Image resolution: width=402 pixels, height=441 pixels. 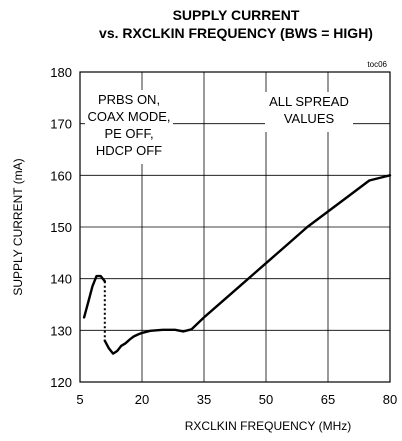 What do you see at coordinates (129, 150) in the screenshot?
I see `annotation-left-line-3: HDCP OFF` at bounding box center [129, 150].